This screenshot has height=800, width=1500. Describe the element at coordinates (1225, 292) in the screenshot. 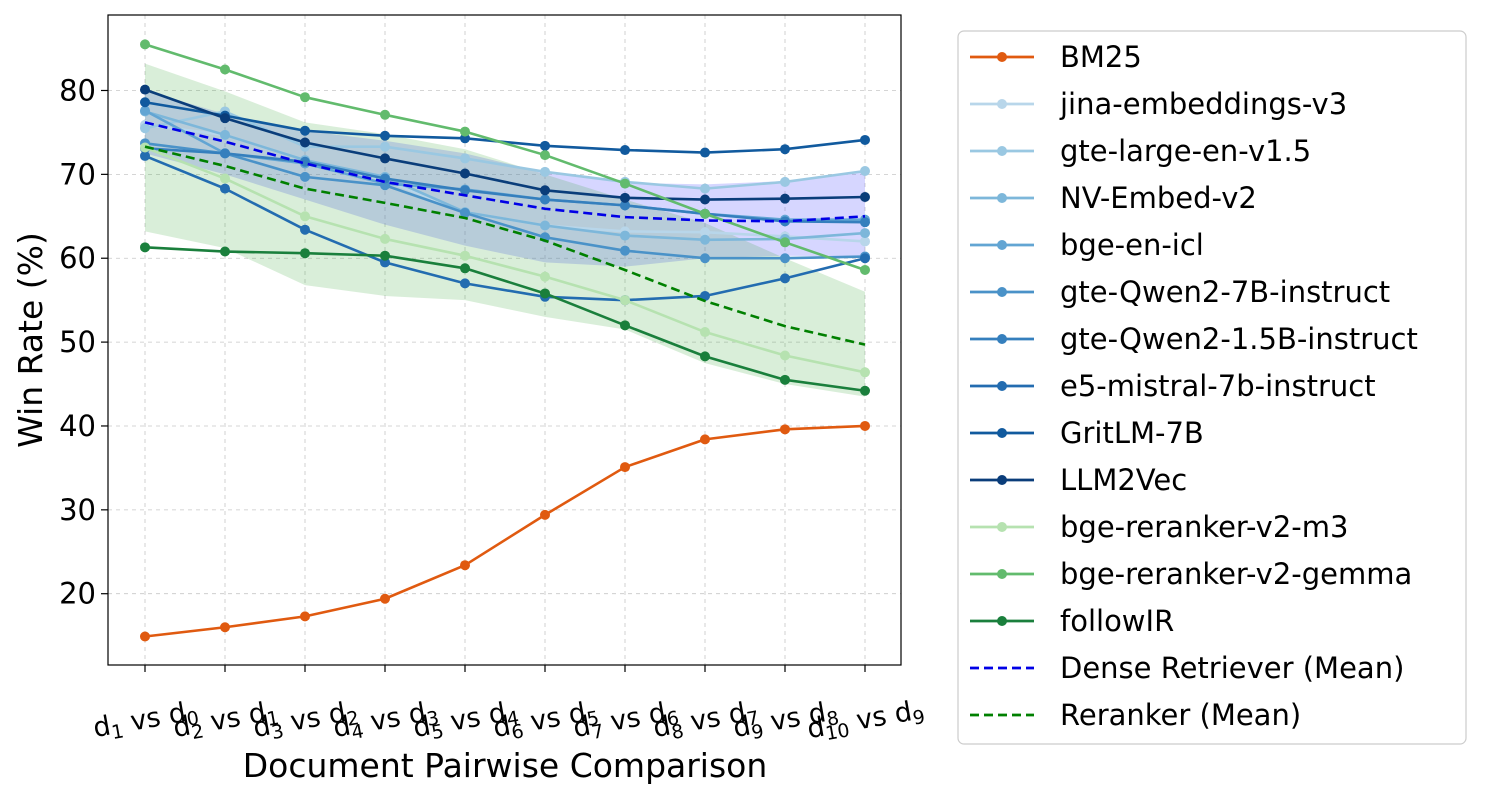

I see `legend-label: gte-Qwen2-7B-instruct` at that location.